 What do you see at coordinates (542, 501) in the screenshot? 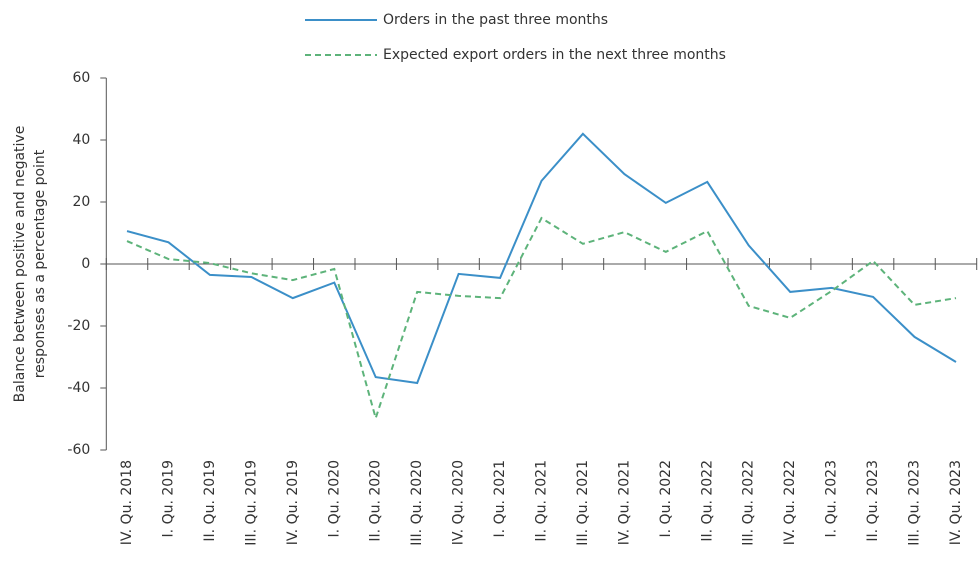
I see `x-tick-label: II. Qu. 2021` at bounding box center [542, 501].